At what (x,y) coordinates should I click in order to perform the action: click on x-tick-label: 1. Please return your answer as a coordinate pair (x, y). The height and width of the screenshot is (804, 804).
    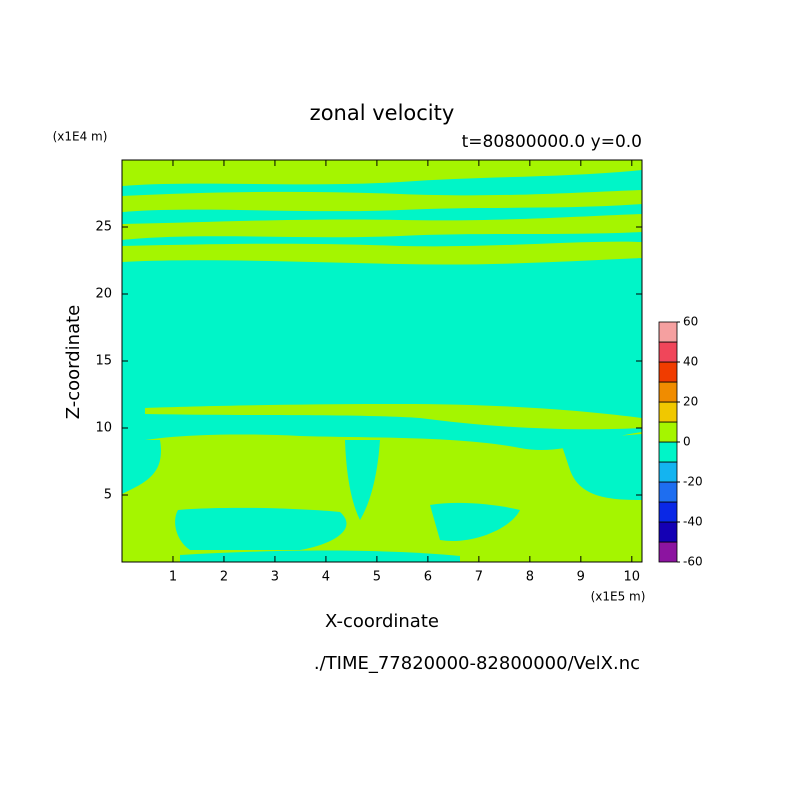
    Looking at the image, I should click on (173, 577).